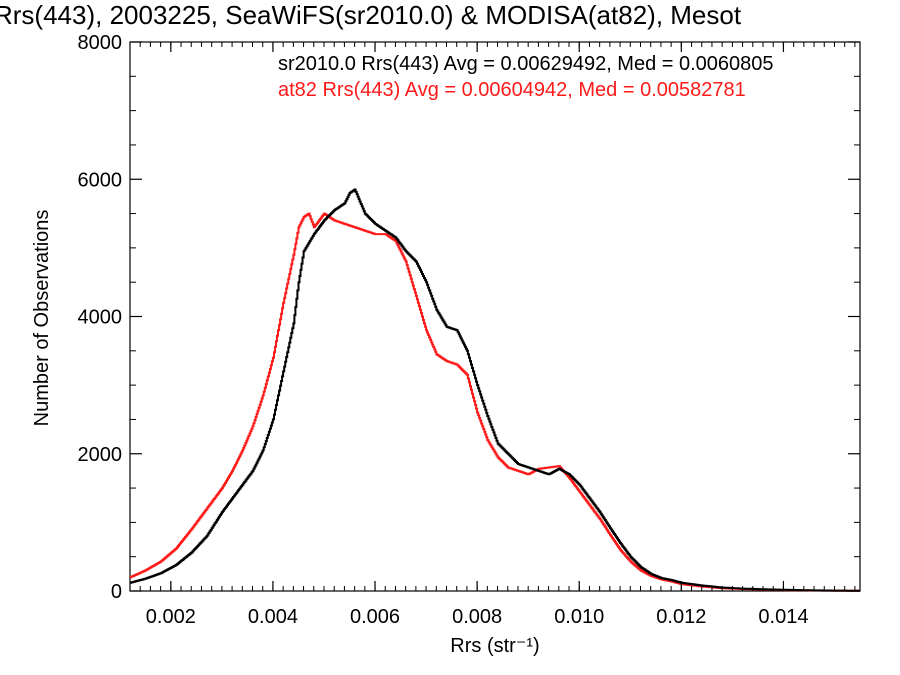 This screenshot has height=675, width=900. I want to click on x-tick-label: 0.004, so click(273, 617).